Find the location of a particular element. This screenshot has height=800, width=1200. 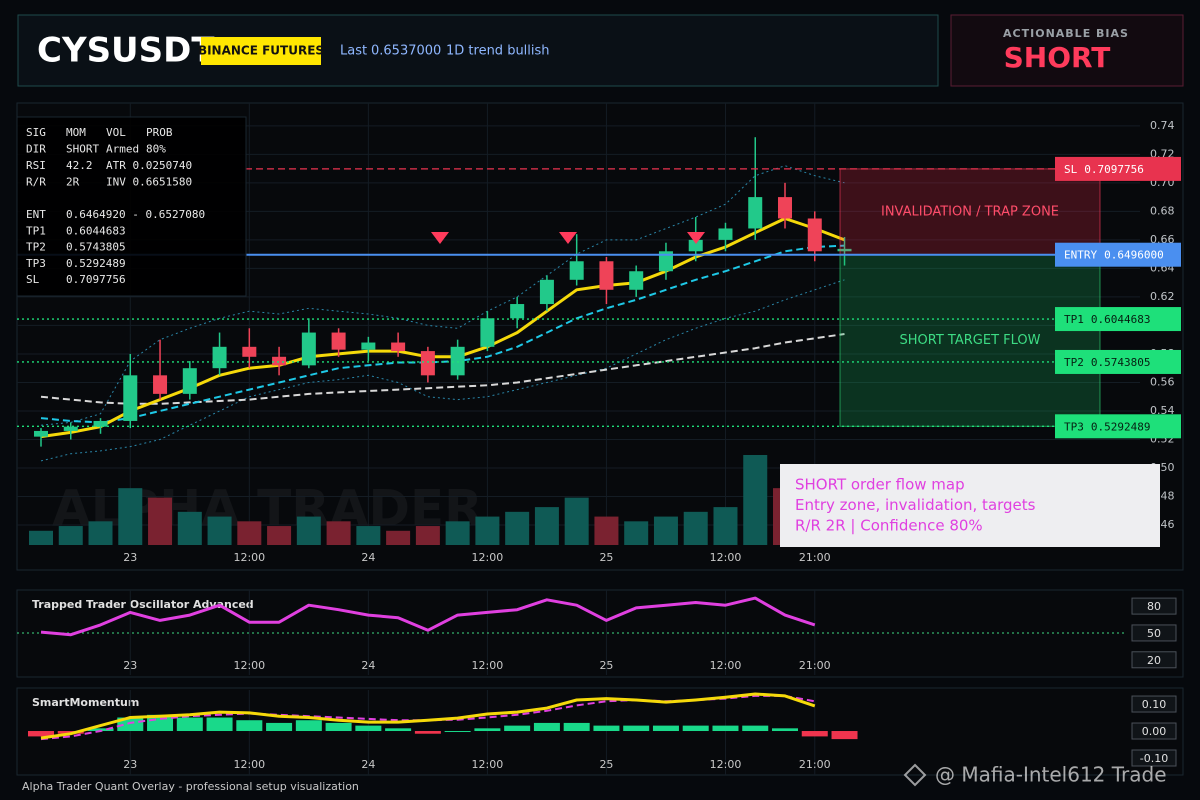

zone-label: SHORT TARGET FLOW is located at coordinates (970, 340).